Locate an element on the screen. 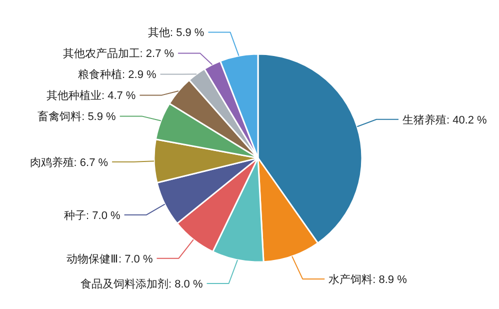  slice-label: 水产饲料: 8.9 % is located at coordinates (368, 279).